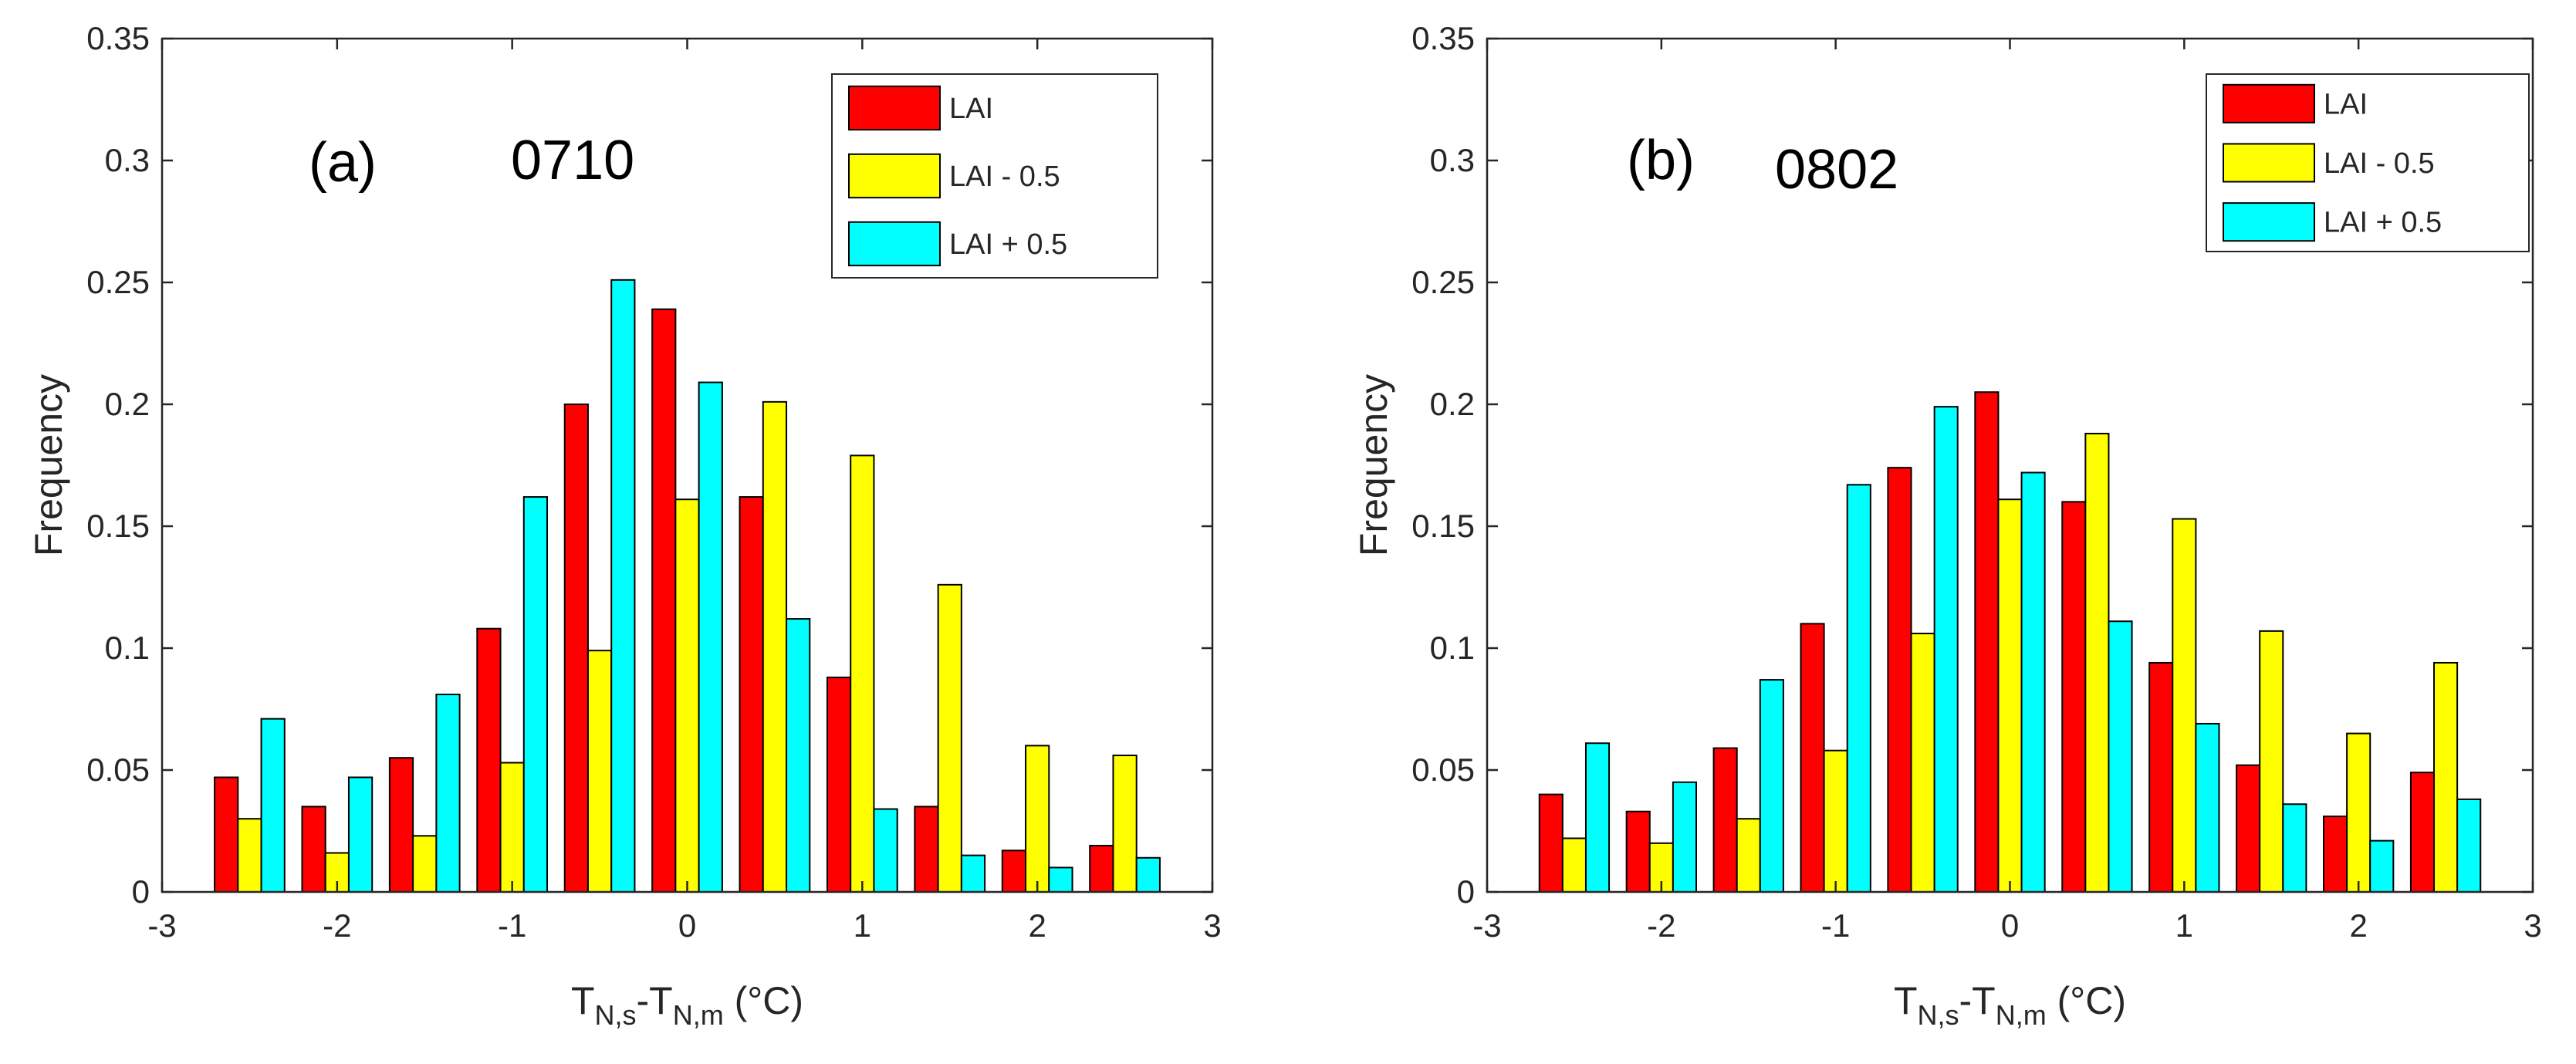 The width and height of the screenshot is (2576, 1064). I want to click on y-tick-label: 0, so click(141, 891).